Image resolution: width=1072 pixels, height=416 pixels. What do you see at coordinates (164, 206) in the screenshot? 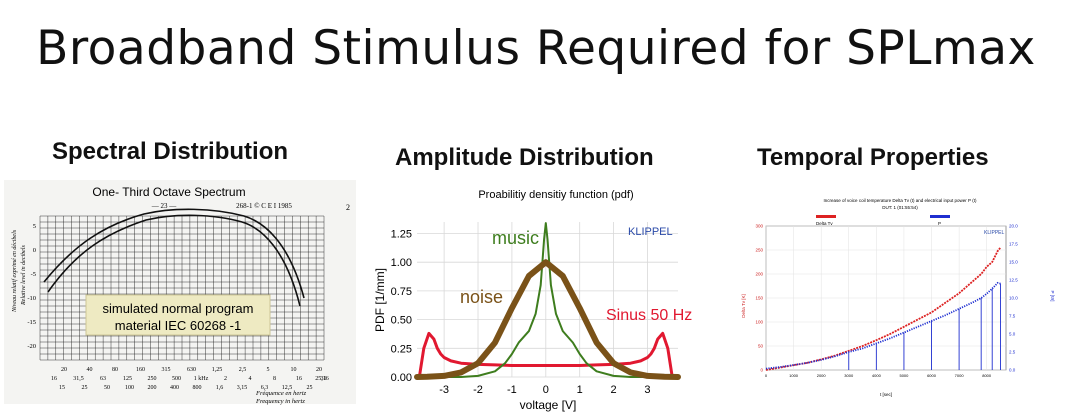
I see `page-mark: — 23 —` at bounding box center [164, 206].